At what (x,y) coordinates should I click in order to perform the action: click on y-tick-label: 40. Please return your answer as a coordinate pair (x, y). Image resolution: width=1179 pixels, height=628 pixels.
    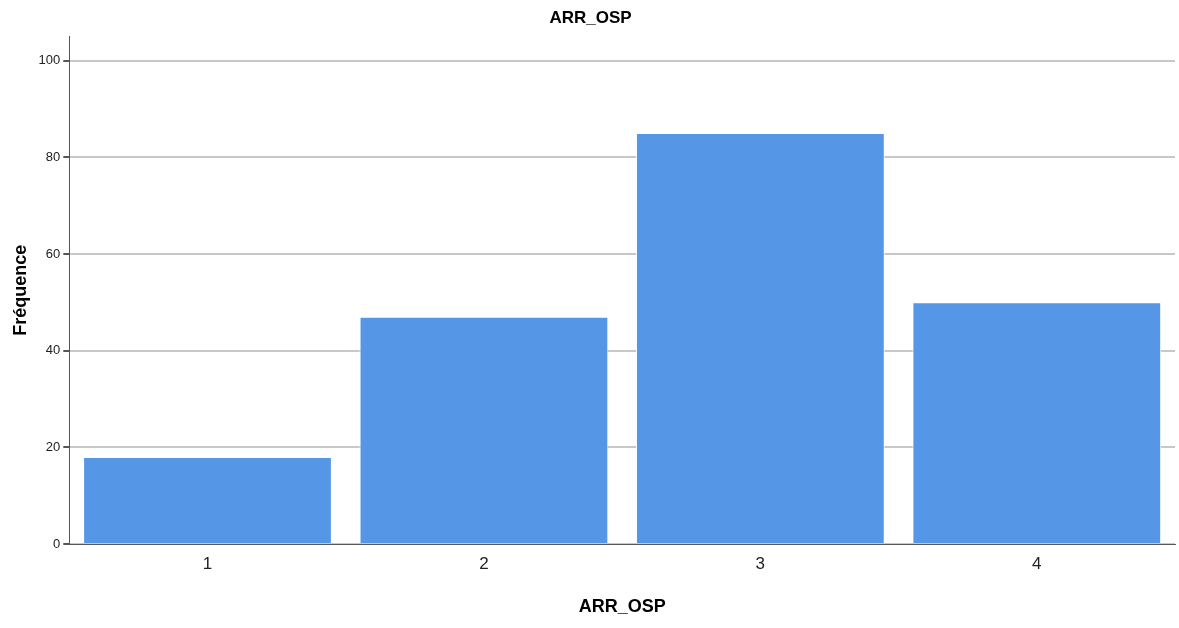
    Looking at the image, I should click on (53, 350).